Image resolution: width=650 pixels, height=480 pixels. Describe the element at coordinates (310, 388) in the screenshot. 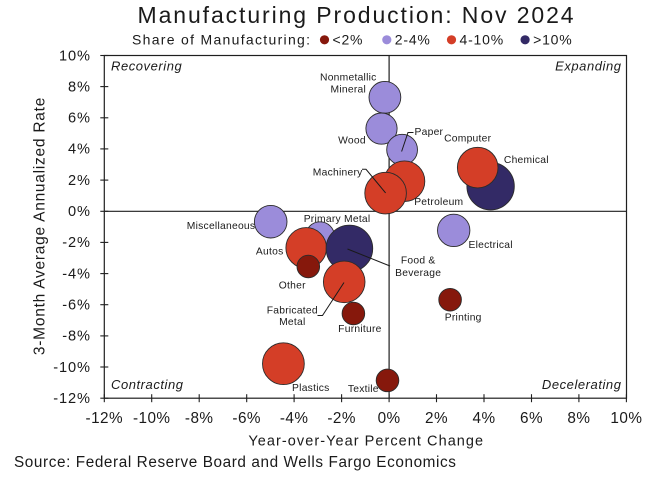

I see `svg-text: Plastics` at that location.